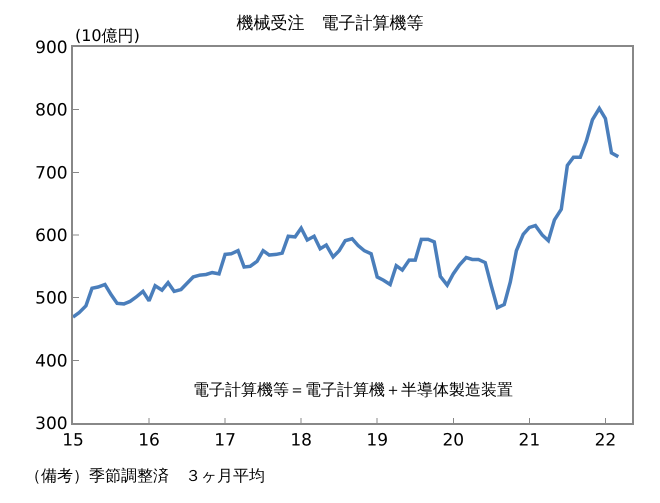 Image resolution: width=660 pixels, height=503 pixels. Describe the element at coordinates (377, 440) in the screenshot. I see `x-tick-label: 19` at that location.